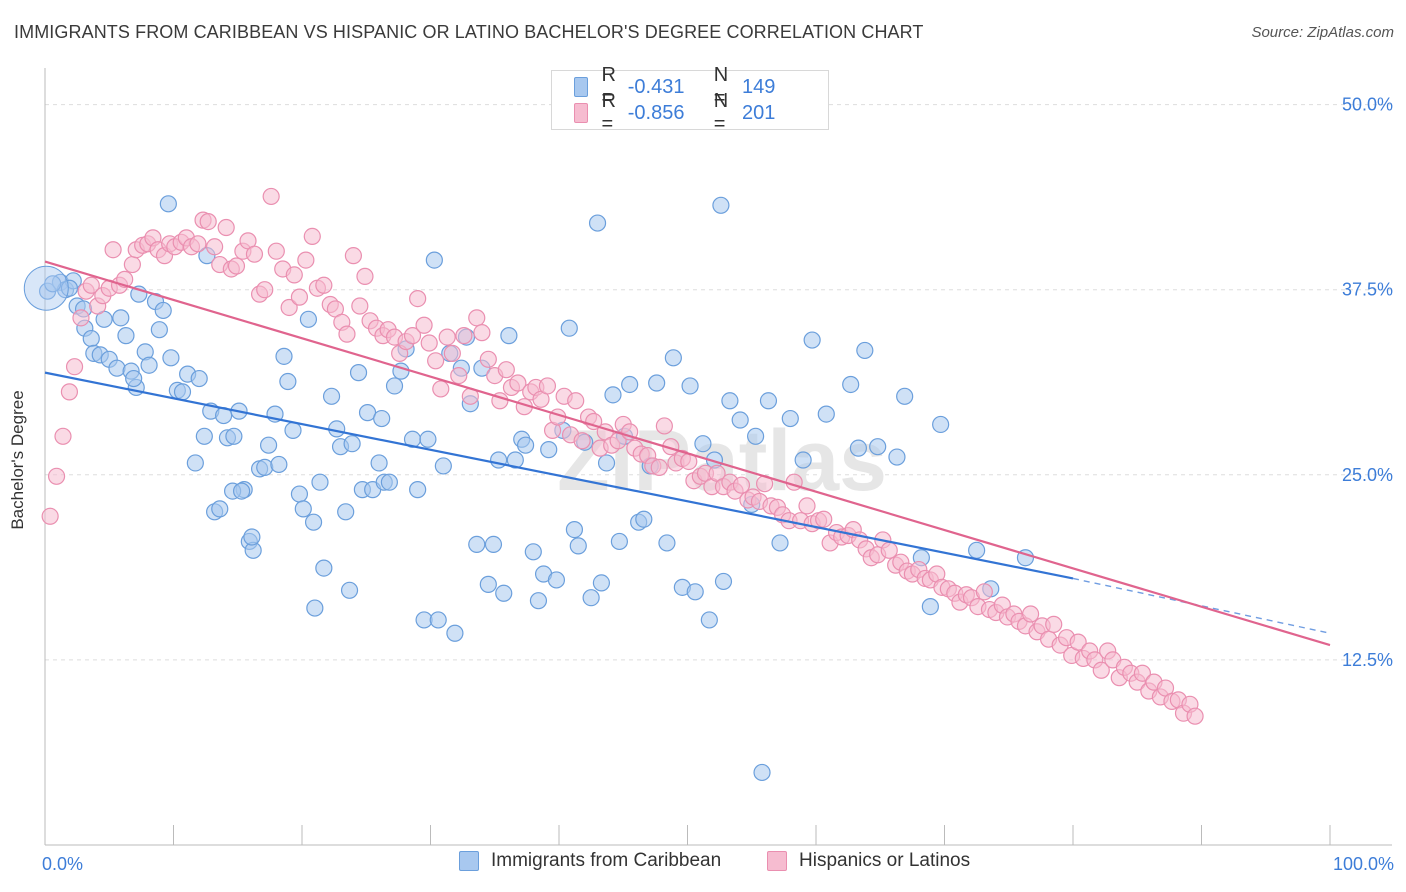 The width and height of the screenshot is (1406, 892). Describe the element at coordinates (885, 860) in the screenshot. I see `legend-label-hispanics: Hispanics or Latinos` at that location.